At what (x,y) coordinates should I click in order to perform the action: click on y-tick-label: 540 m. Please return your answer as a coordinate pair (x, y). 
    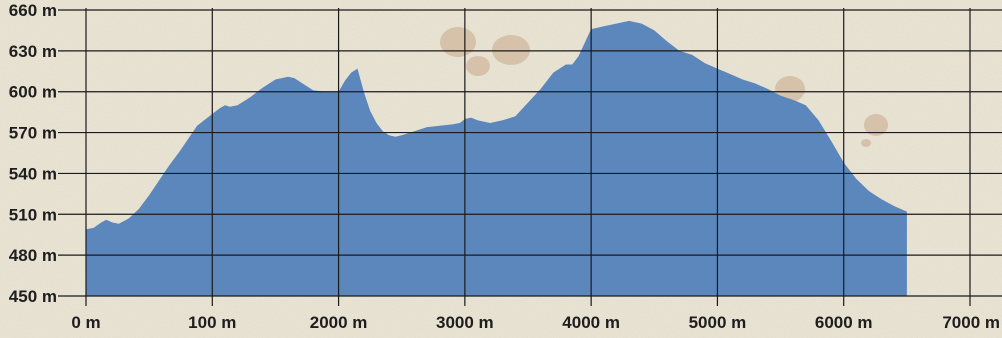
    Looking at the image, I should click on (33, 173).